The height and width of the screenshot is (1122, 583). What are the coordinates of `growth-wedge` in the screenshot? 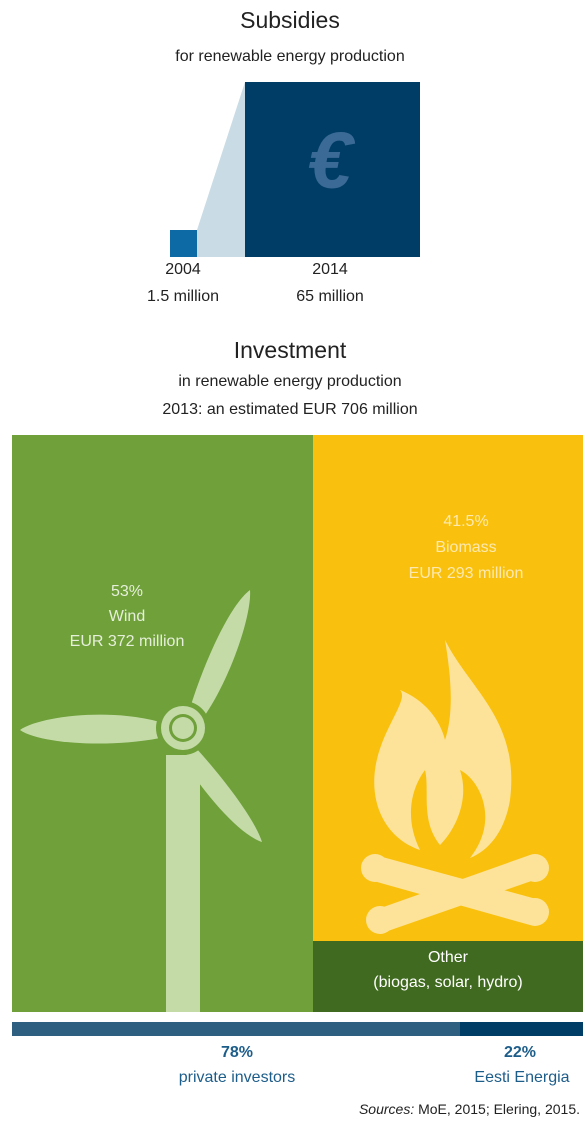 It's located at (221, 169).